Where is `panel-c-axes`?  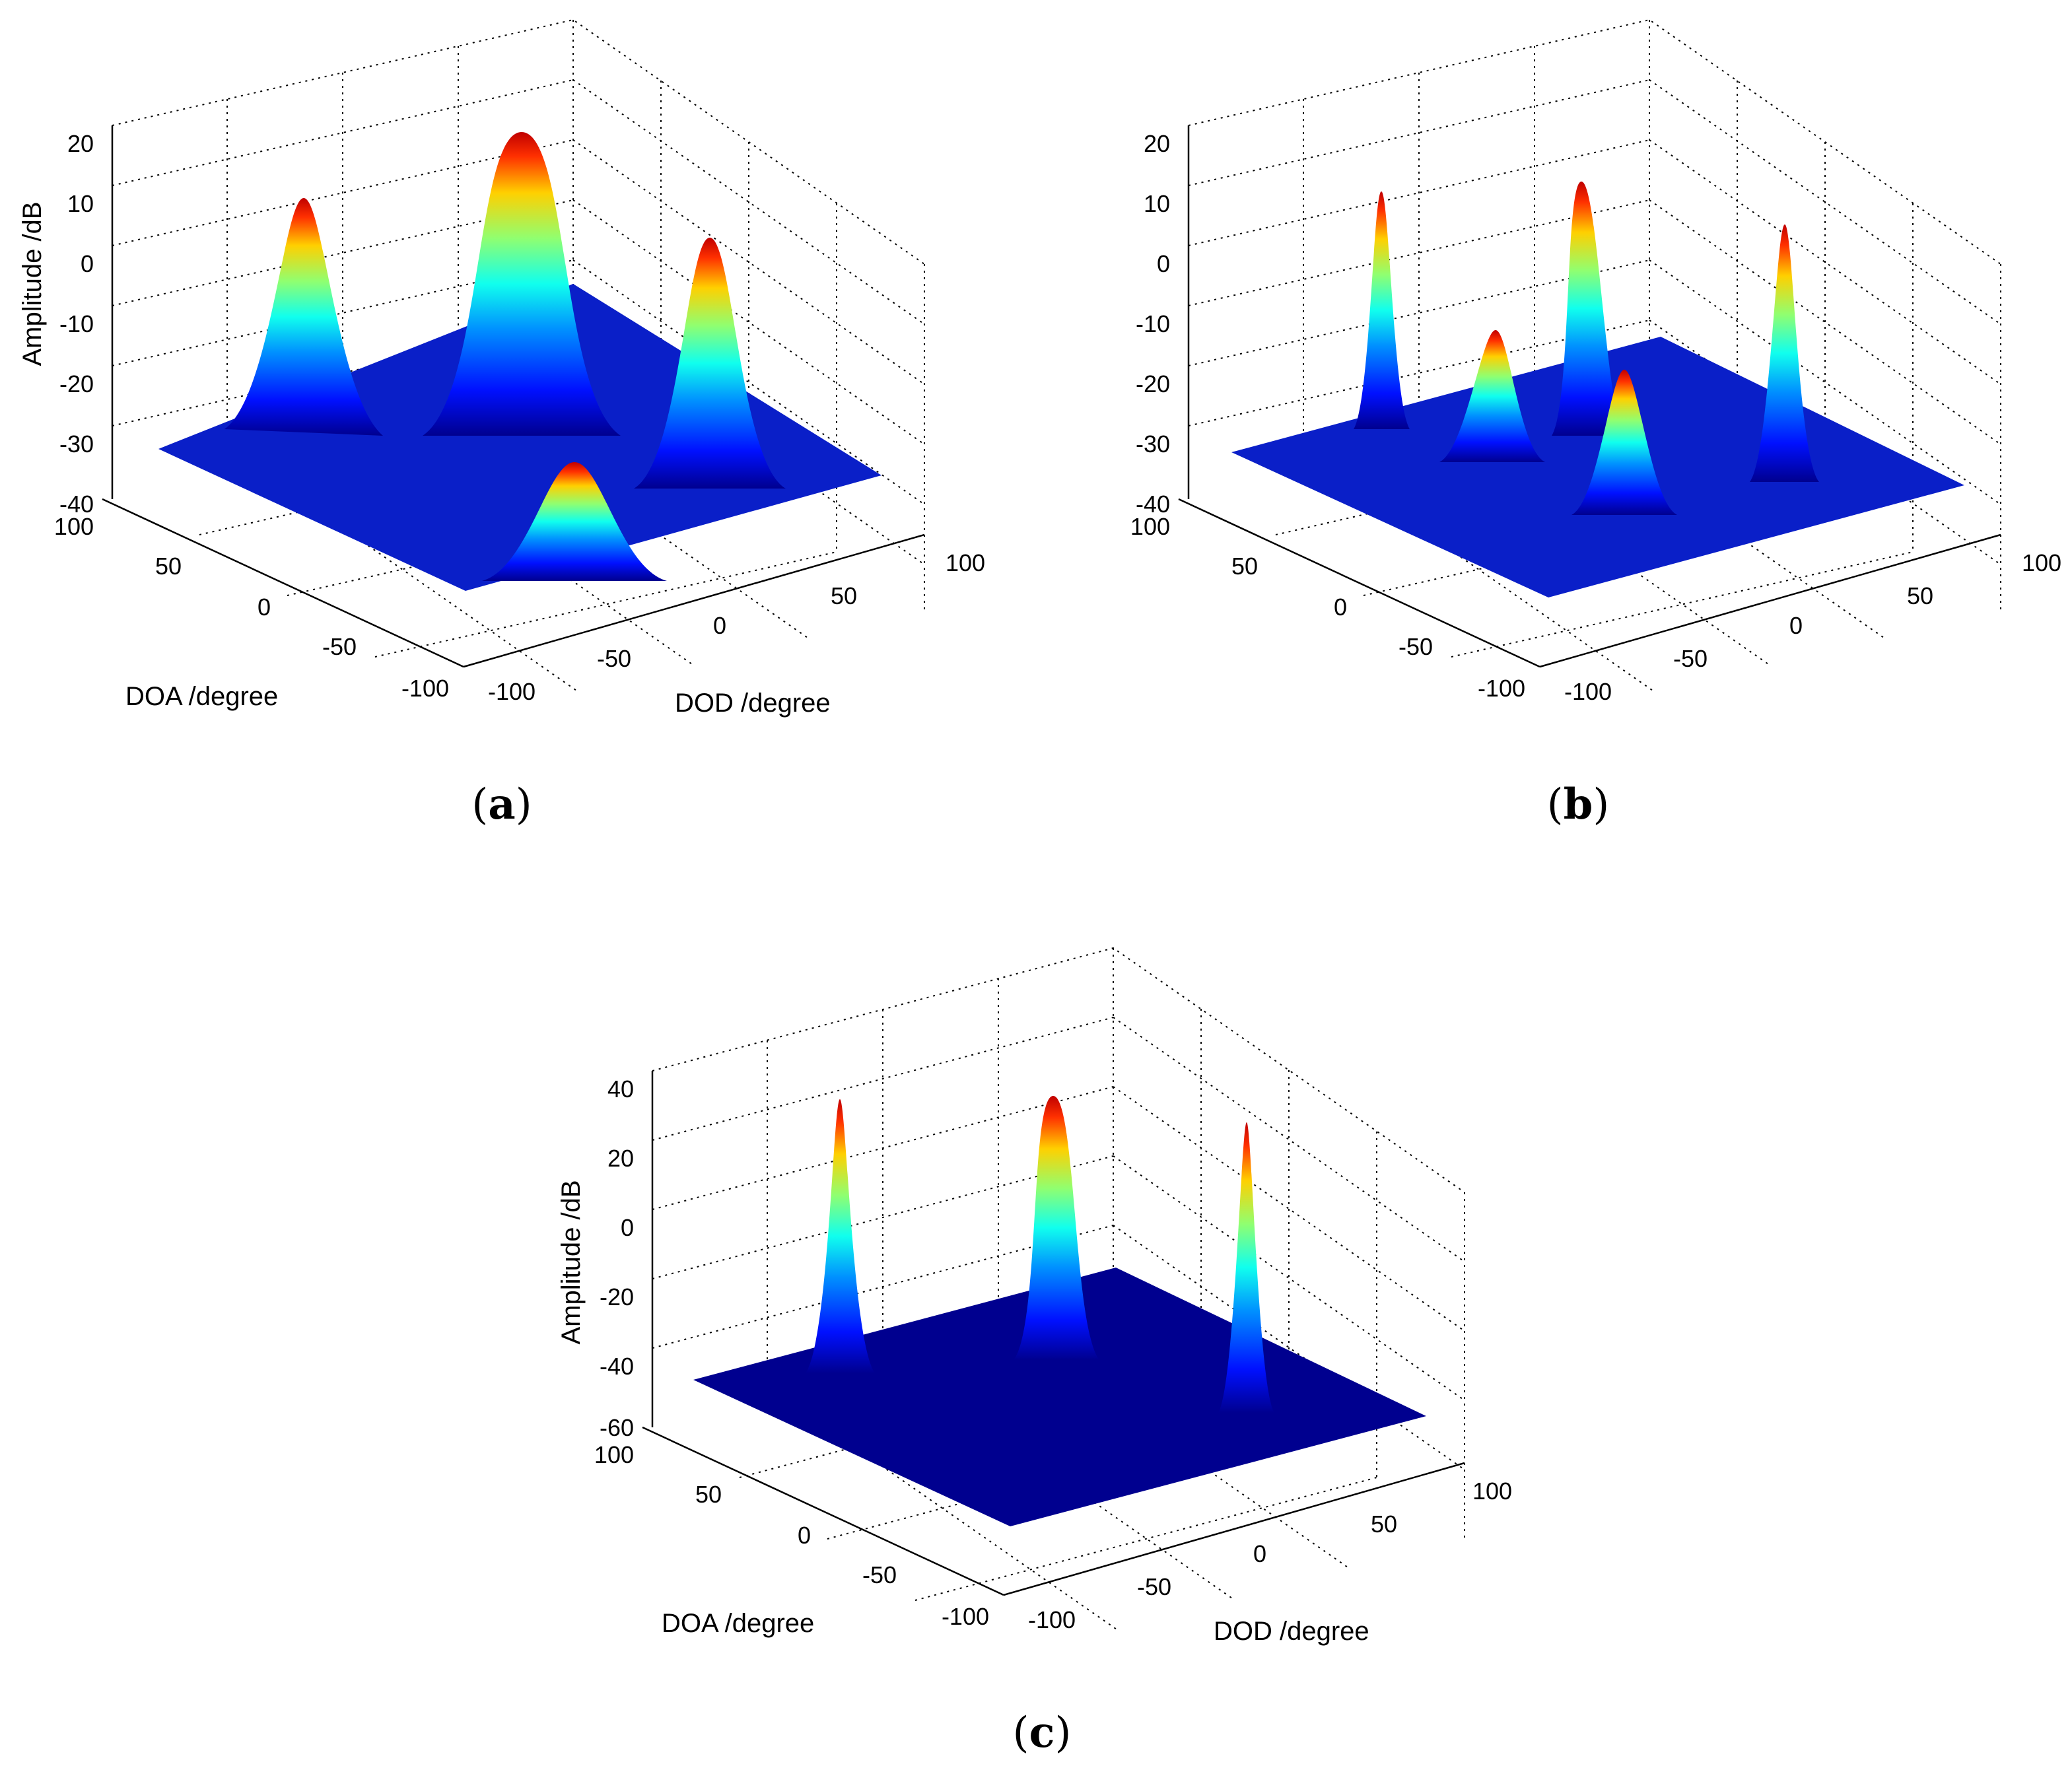 panel-c-axes is located at coordinates (1053, 1333).